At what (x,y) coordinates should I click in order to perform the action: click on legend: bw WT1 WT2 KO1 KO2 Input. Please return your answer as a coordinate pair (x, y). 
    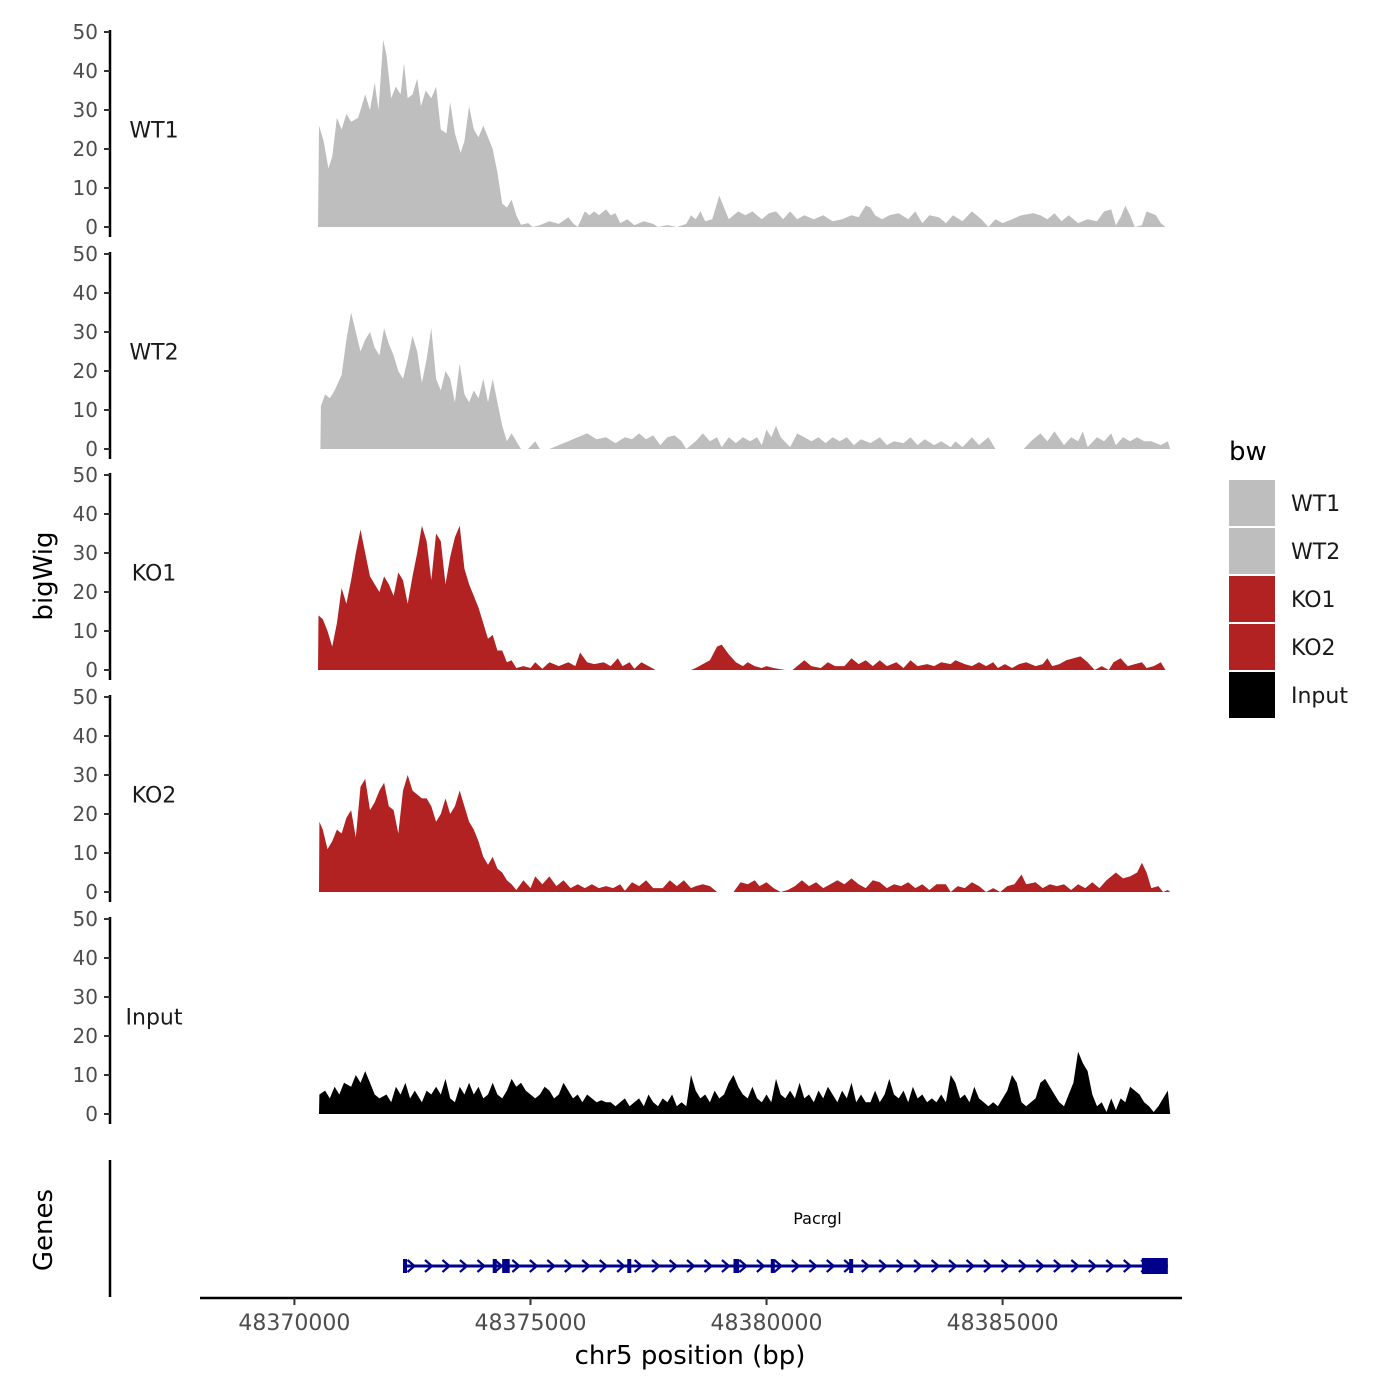
    Looking at the image, I should click on (1288, 577).